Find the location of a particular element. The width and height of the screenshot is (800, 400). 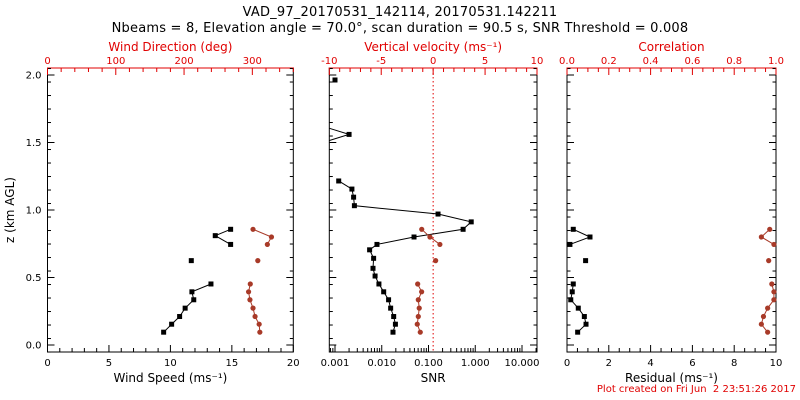

svg-text: 0.010 is located at coordinates (381, 363).